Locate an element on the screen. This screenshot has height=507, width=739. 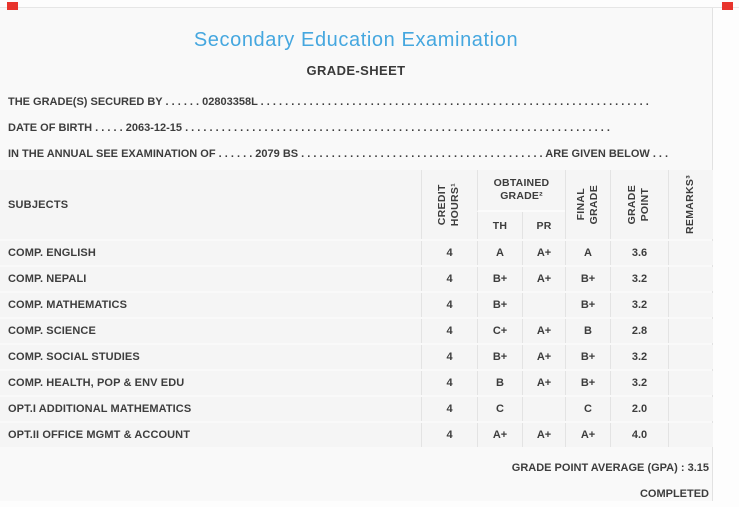
table-row: COMP. MATHEMATICS 4 B+ B+ 3.2 is located at coordinates (356, 305).